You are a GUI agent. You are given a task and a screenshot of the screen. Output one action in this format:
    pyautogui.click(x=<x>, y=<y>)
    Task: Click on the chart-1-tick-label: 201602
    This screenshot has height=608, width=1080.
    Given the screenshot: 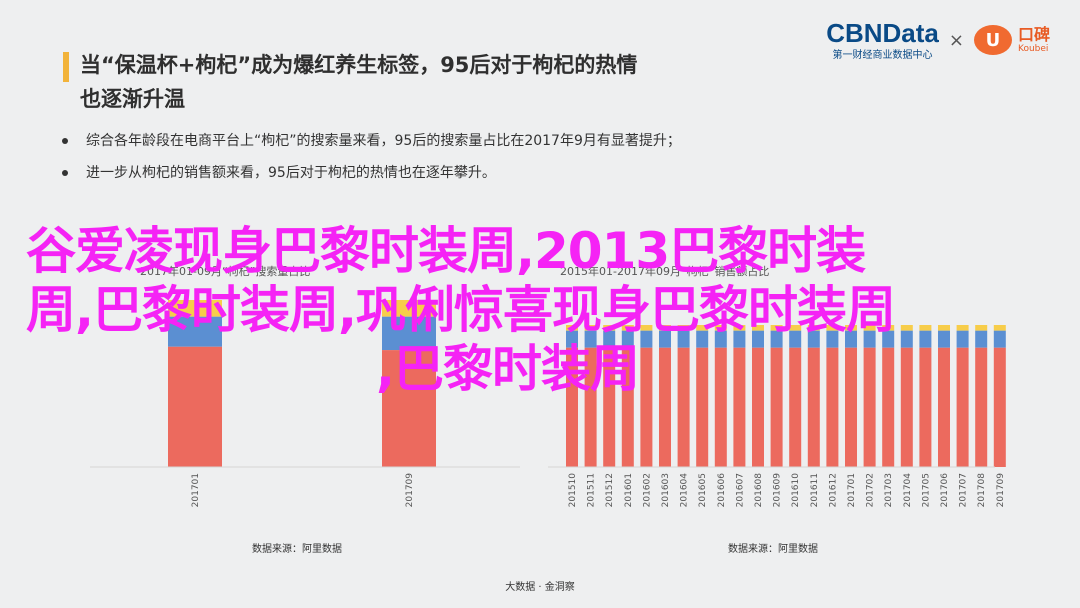 What is the action you would take?
    pyautogui.click(x=647, y=490)
    